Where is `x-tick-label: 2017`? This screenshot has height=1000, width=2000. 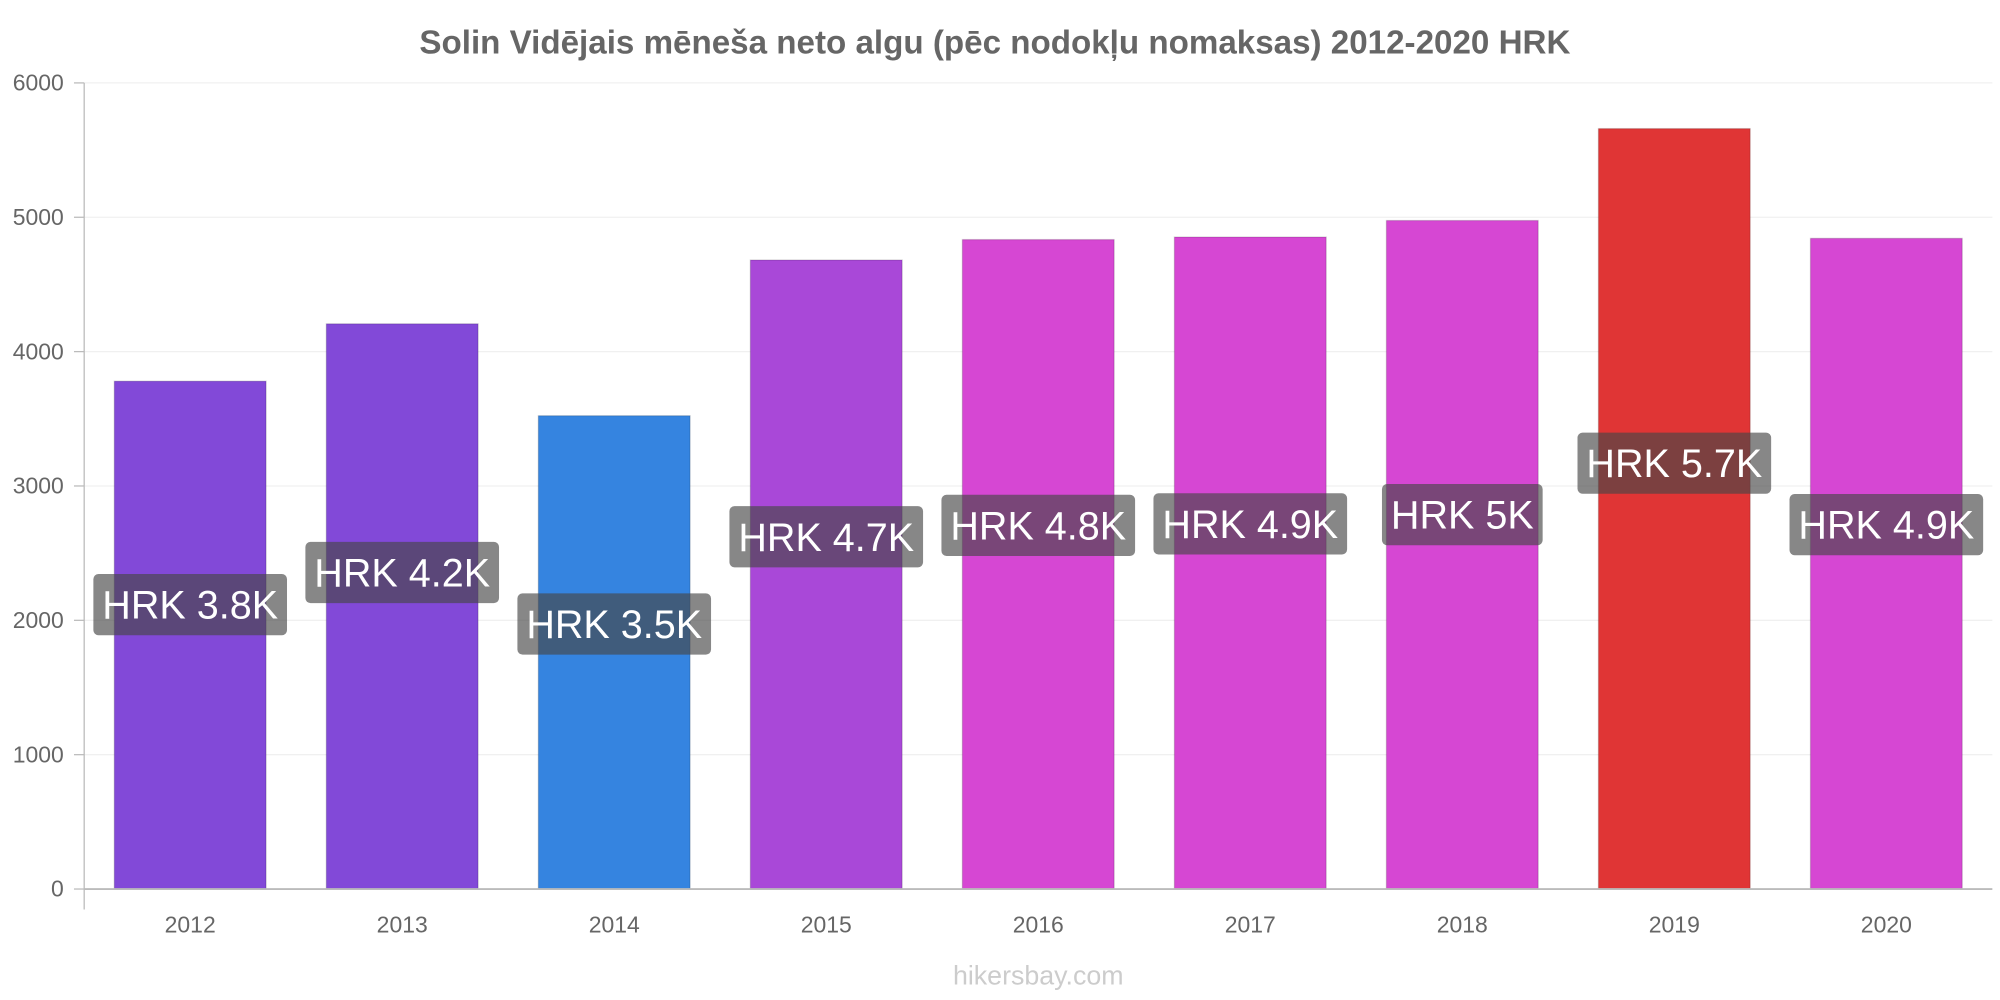 x-tick-label: 2017 is located at coordinates (1250, 924).